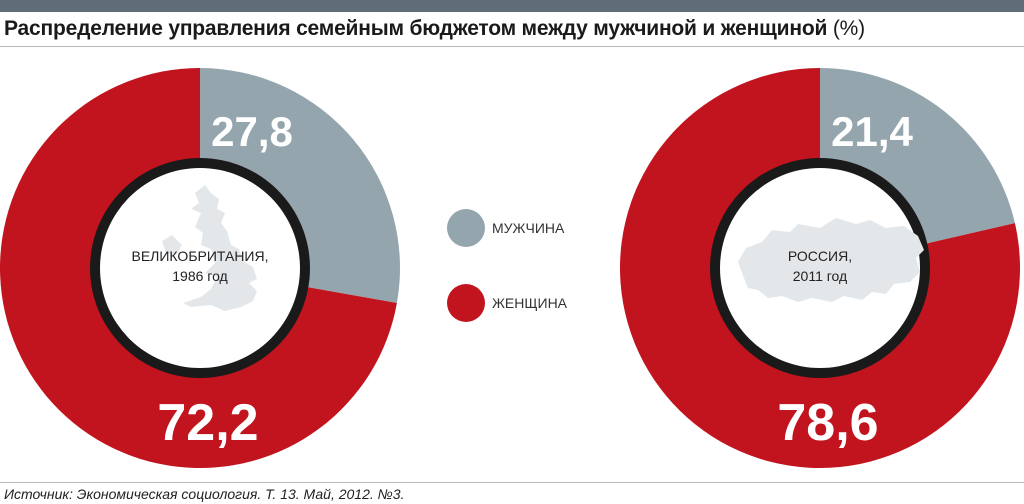 This screenshot has height=504, width=1024. I want to click on legend: МУЖЧИНА ЖЕНЩИНА, so click(507, 265).